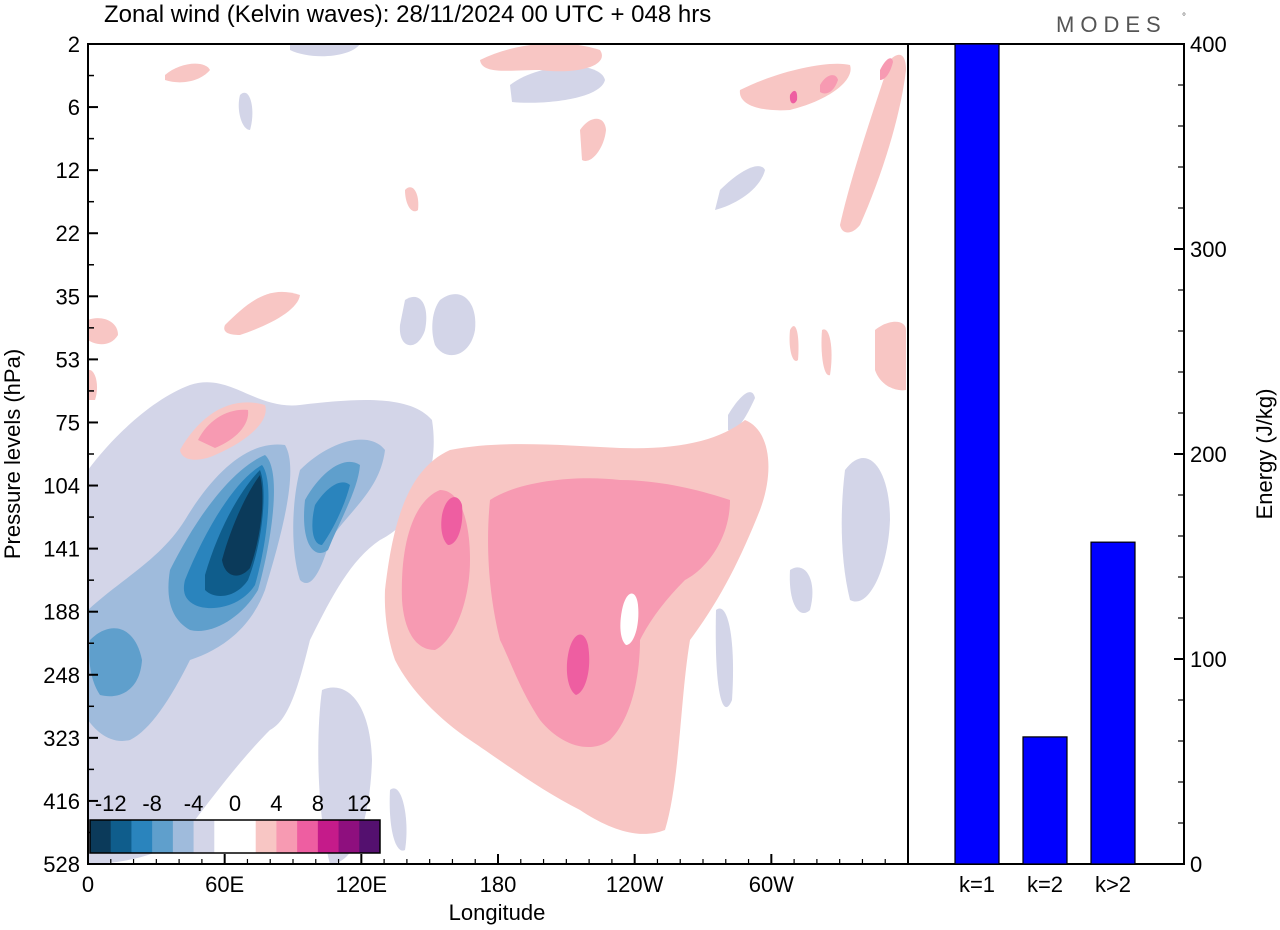  What do you see at coordinates (68, 359) in the screenshot?
I see `pressure-tick-label: 53` at bounding box center [68, 359].